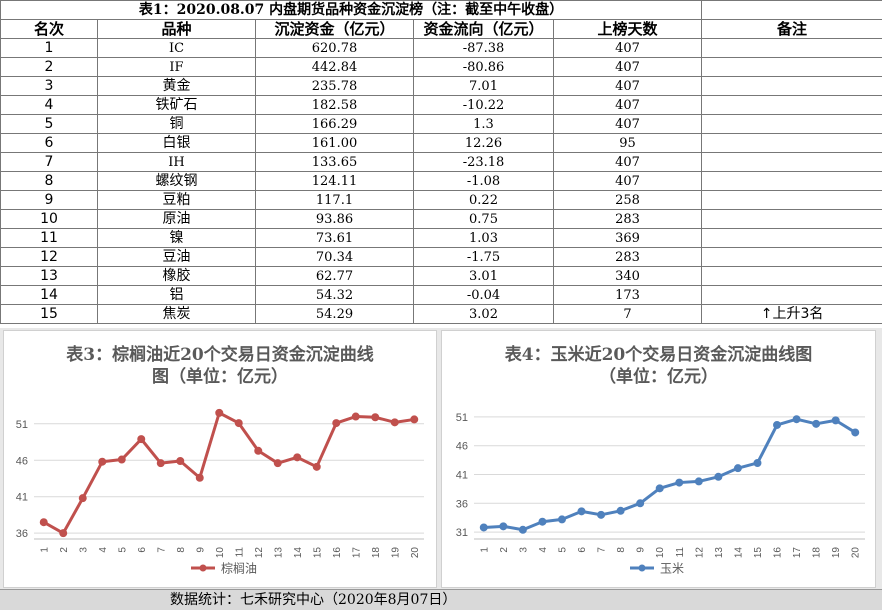  I want to click on cell-capital-flow: -87.38, so click(484, 48).